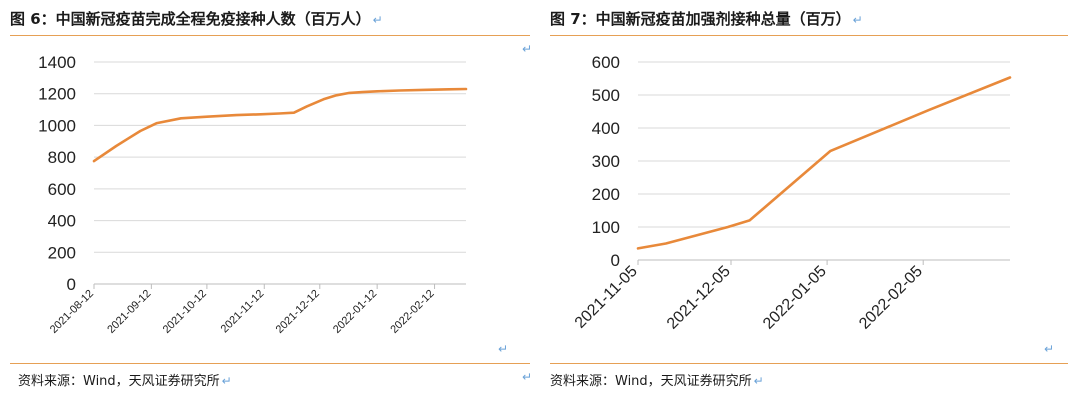 The image size is (1080, 400). I want to click on figure-7-title: 图 7：中国新冠疫苗加强剂接种总量（百万） ↵, so click(706, 18).